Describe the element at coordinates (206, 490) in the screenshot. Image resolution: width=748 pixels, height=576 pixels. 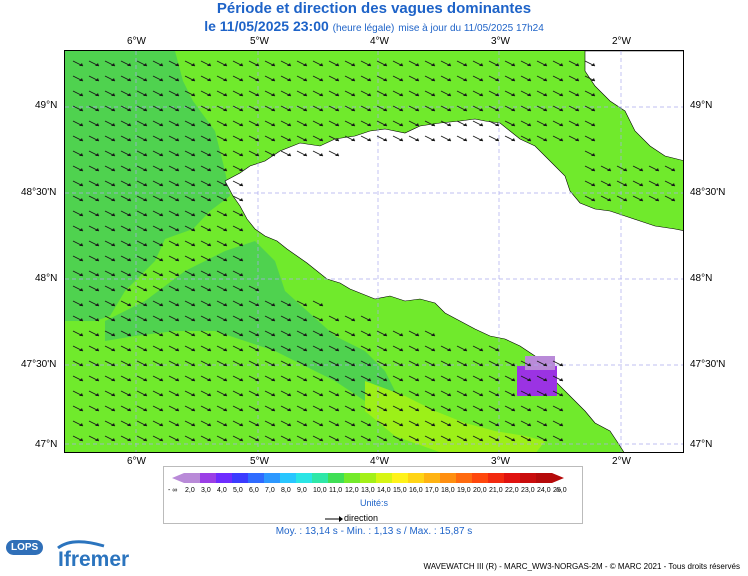
I see `legend-label: 3,0` at that location.